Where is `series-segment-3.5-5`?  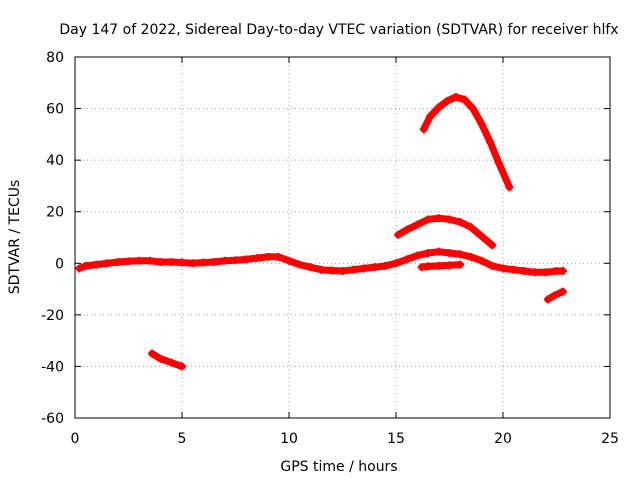 series-segment-3.5-5 is located at coordinates (167, 360).